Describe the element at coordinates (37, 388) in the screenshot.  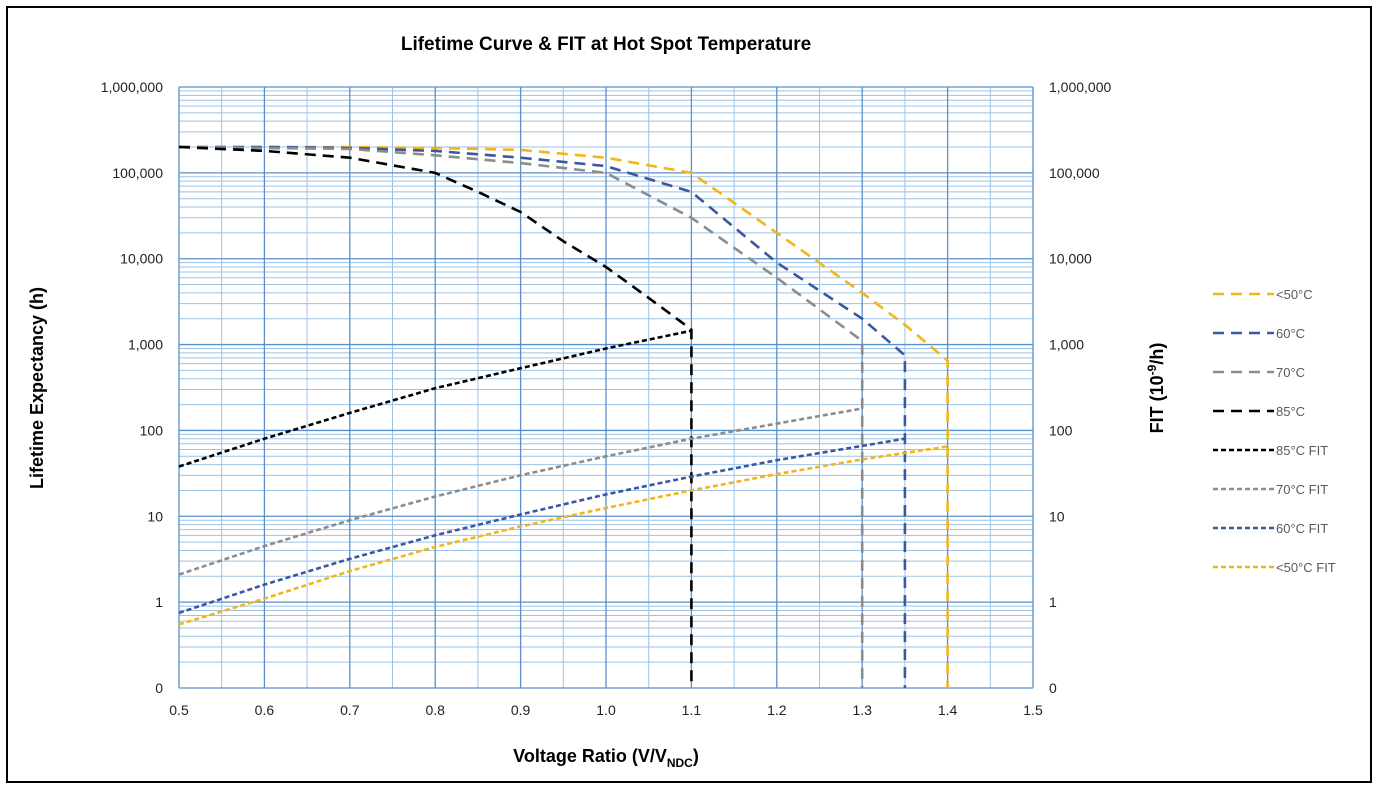
I see `y-axis-title: Lifetime Expectancy (h)` at that location.